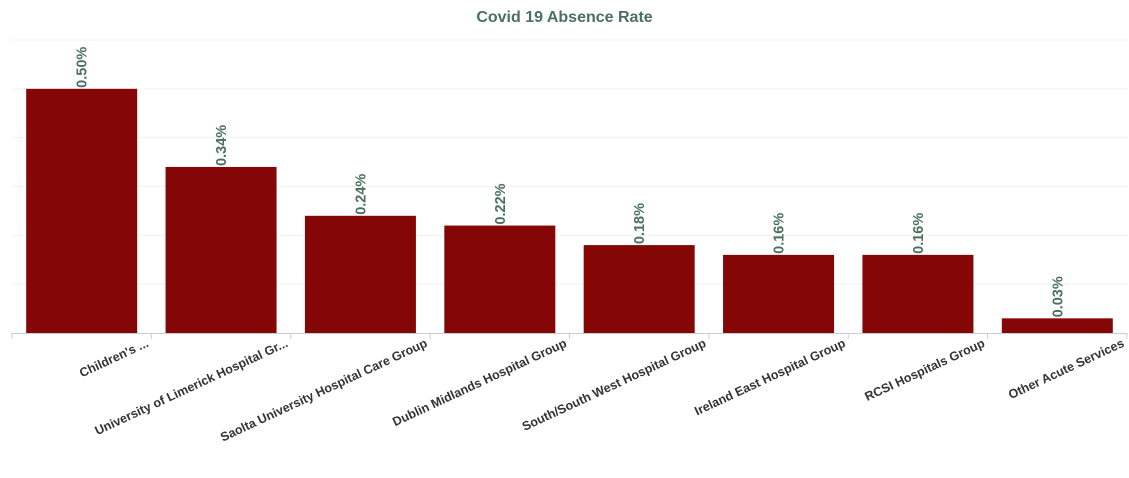  I want to click on data-label: 0.22%, so click(501, 203).